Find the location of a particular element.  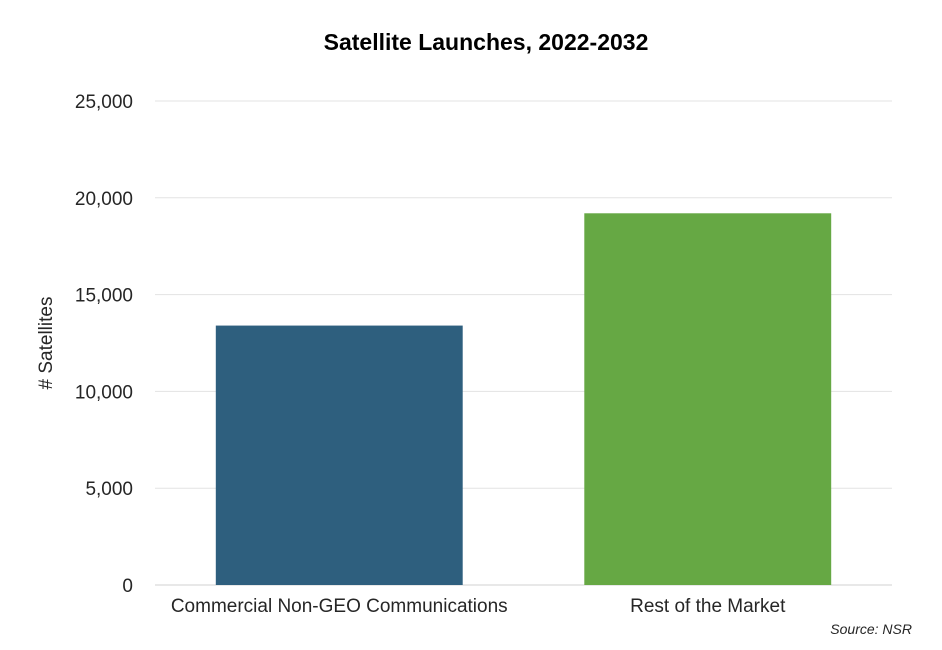

x-tick-label: Commercial Non-GEO Communications is located at coordinates (339, 606).